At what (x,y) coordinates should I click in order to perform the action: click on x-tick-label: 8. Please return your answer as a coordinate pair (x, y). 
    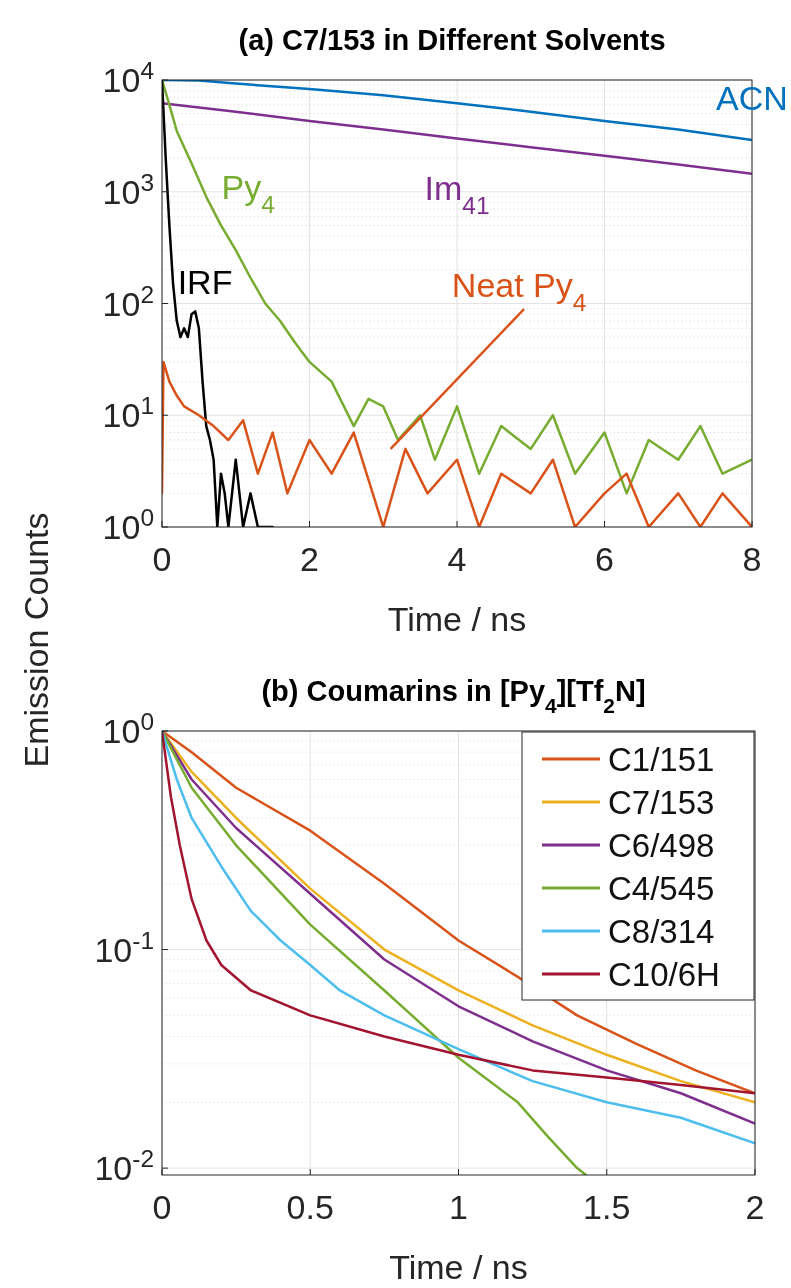
    Looking at the image, I should click on (752, 559).